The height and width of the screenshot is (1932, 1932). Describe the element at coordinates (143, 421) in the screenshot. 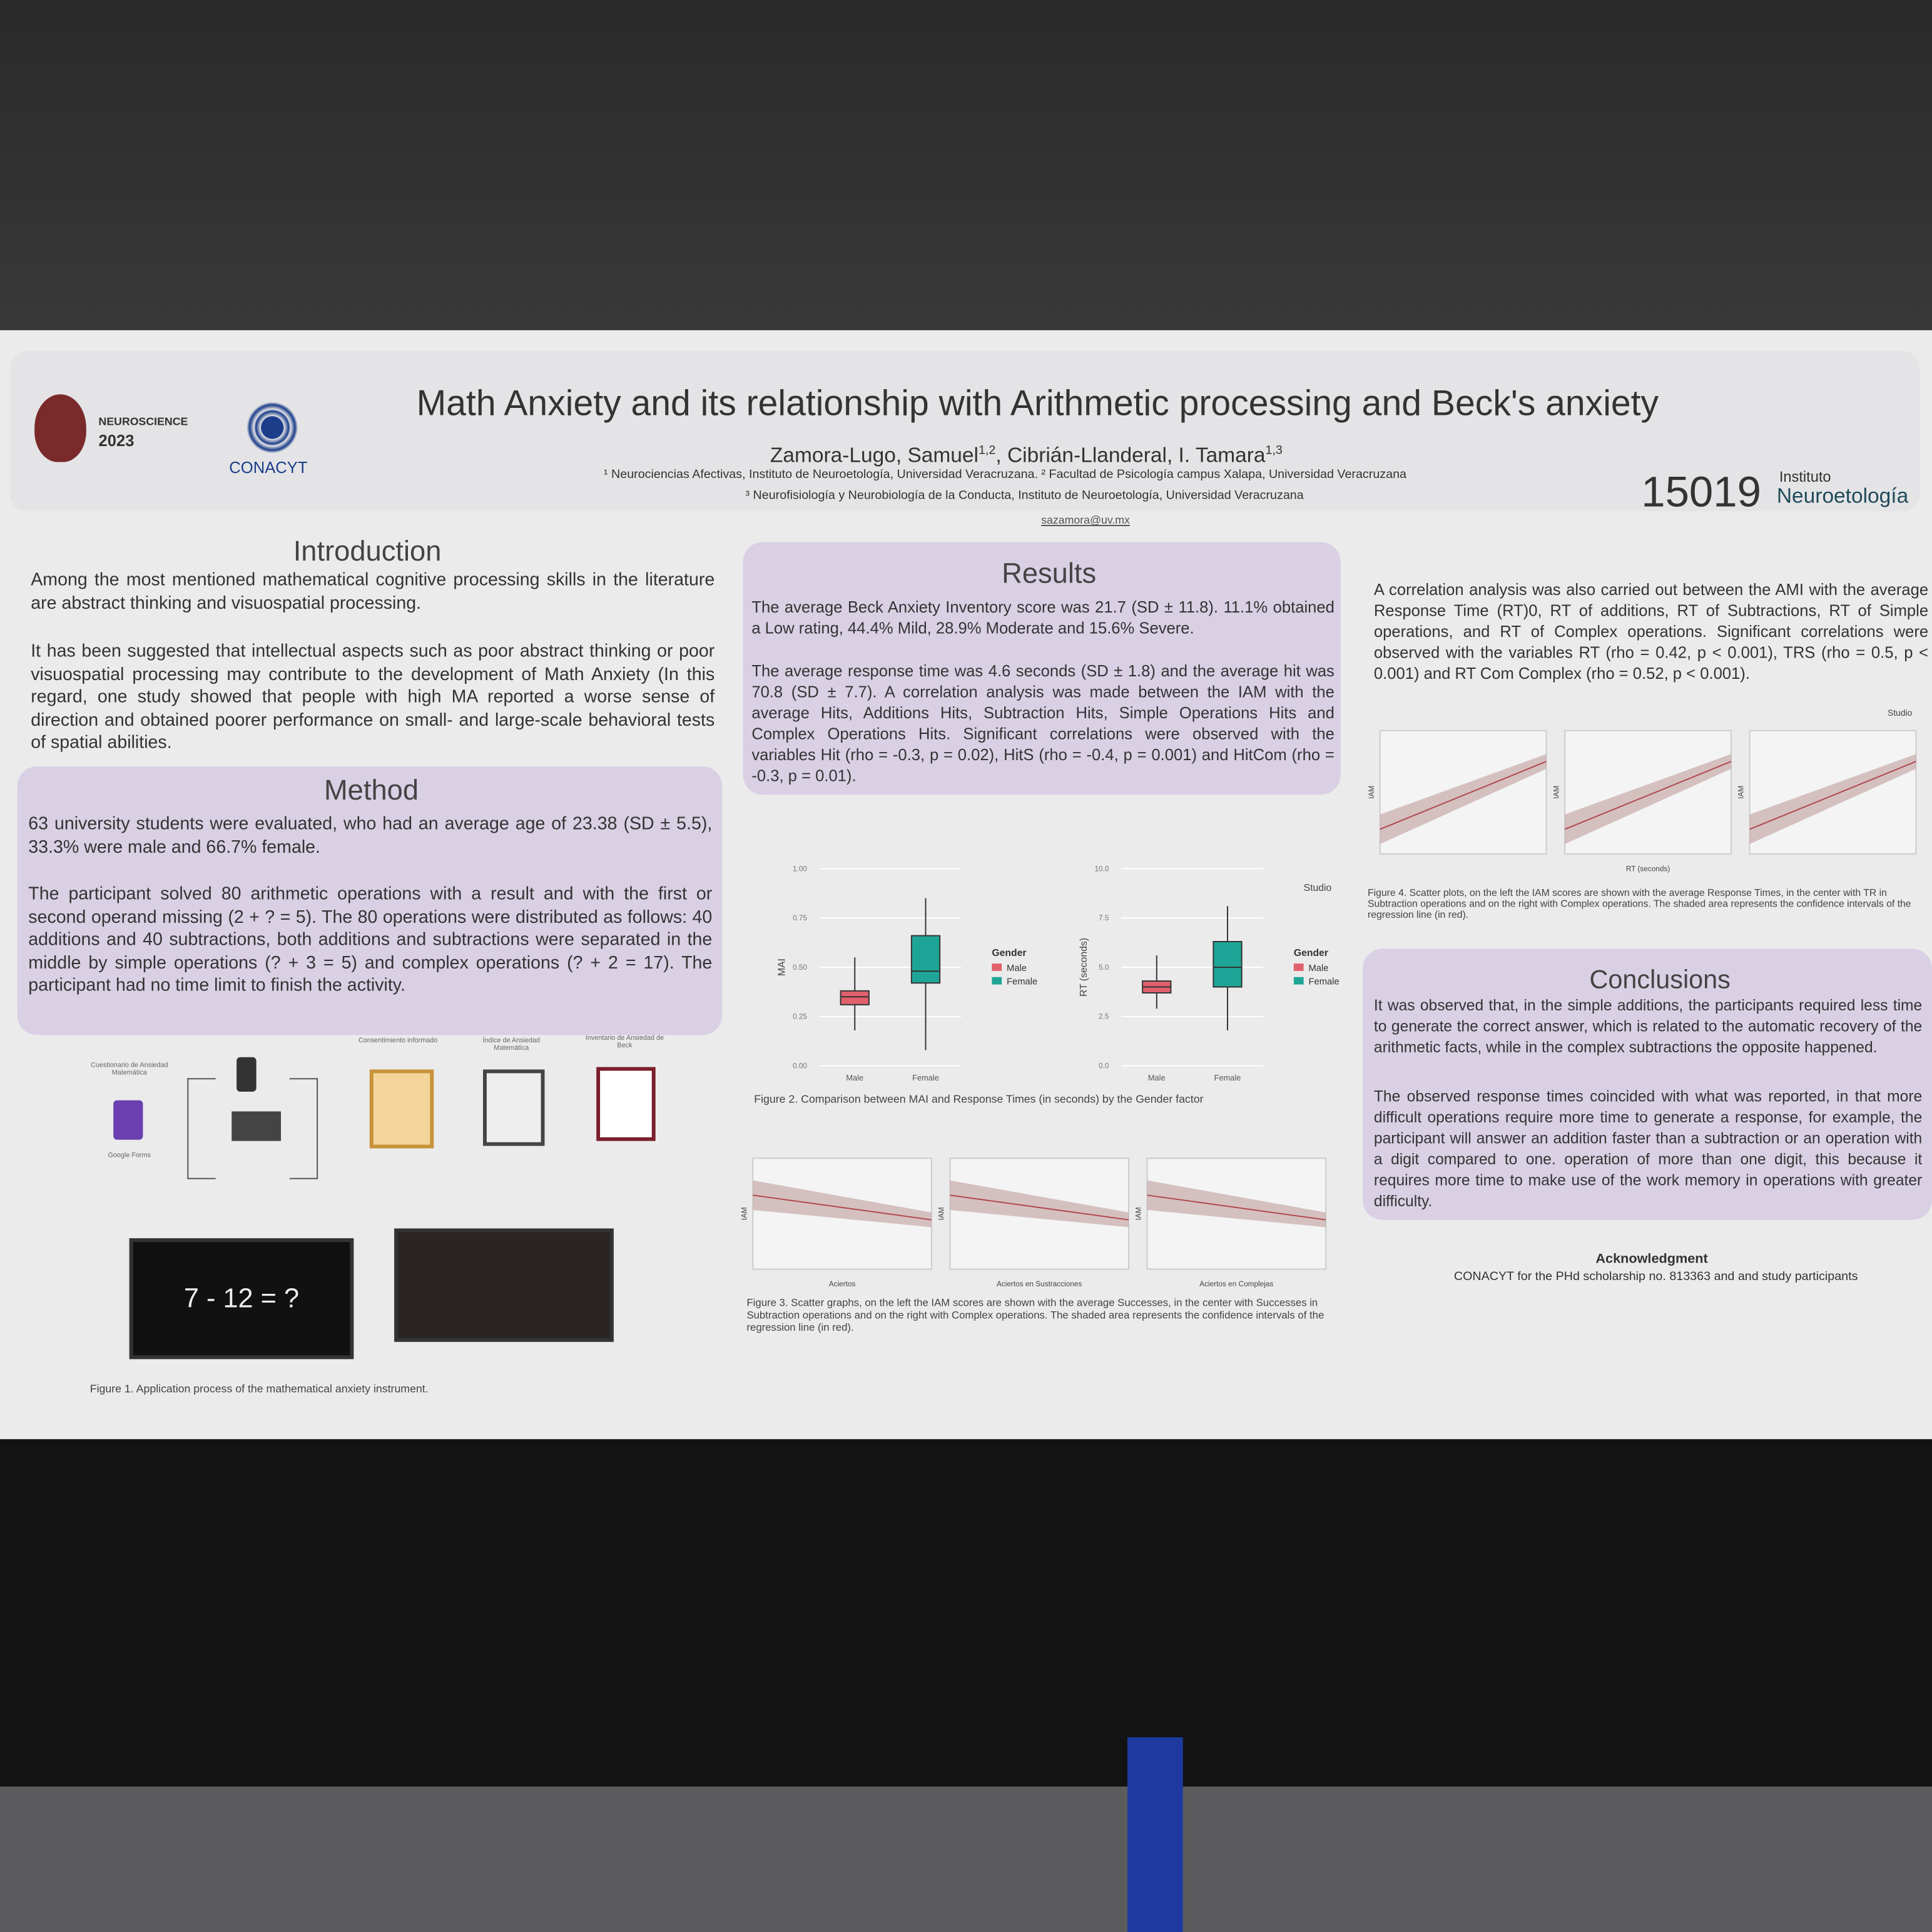

I see `badge: NEUROSCIENCE` at that location.